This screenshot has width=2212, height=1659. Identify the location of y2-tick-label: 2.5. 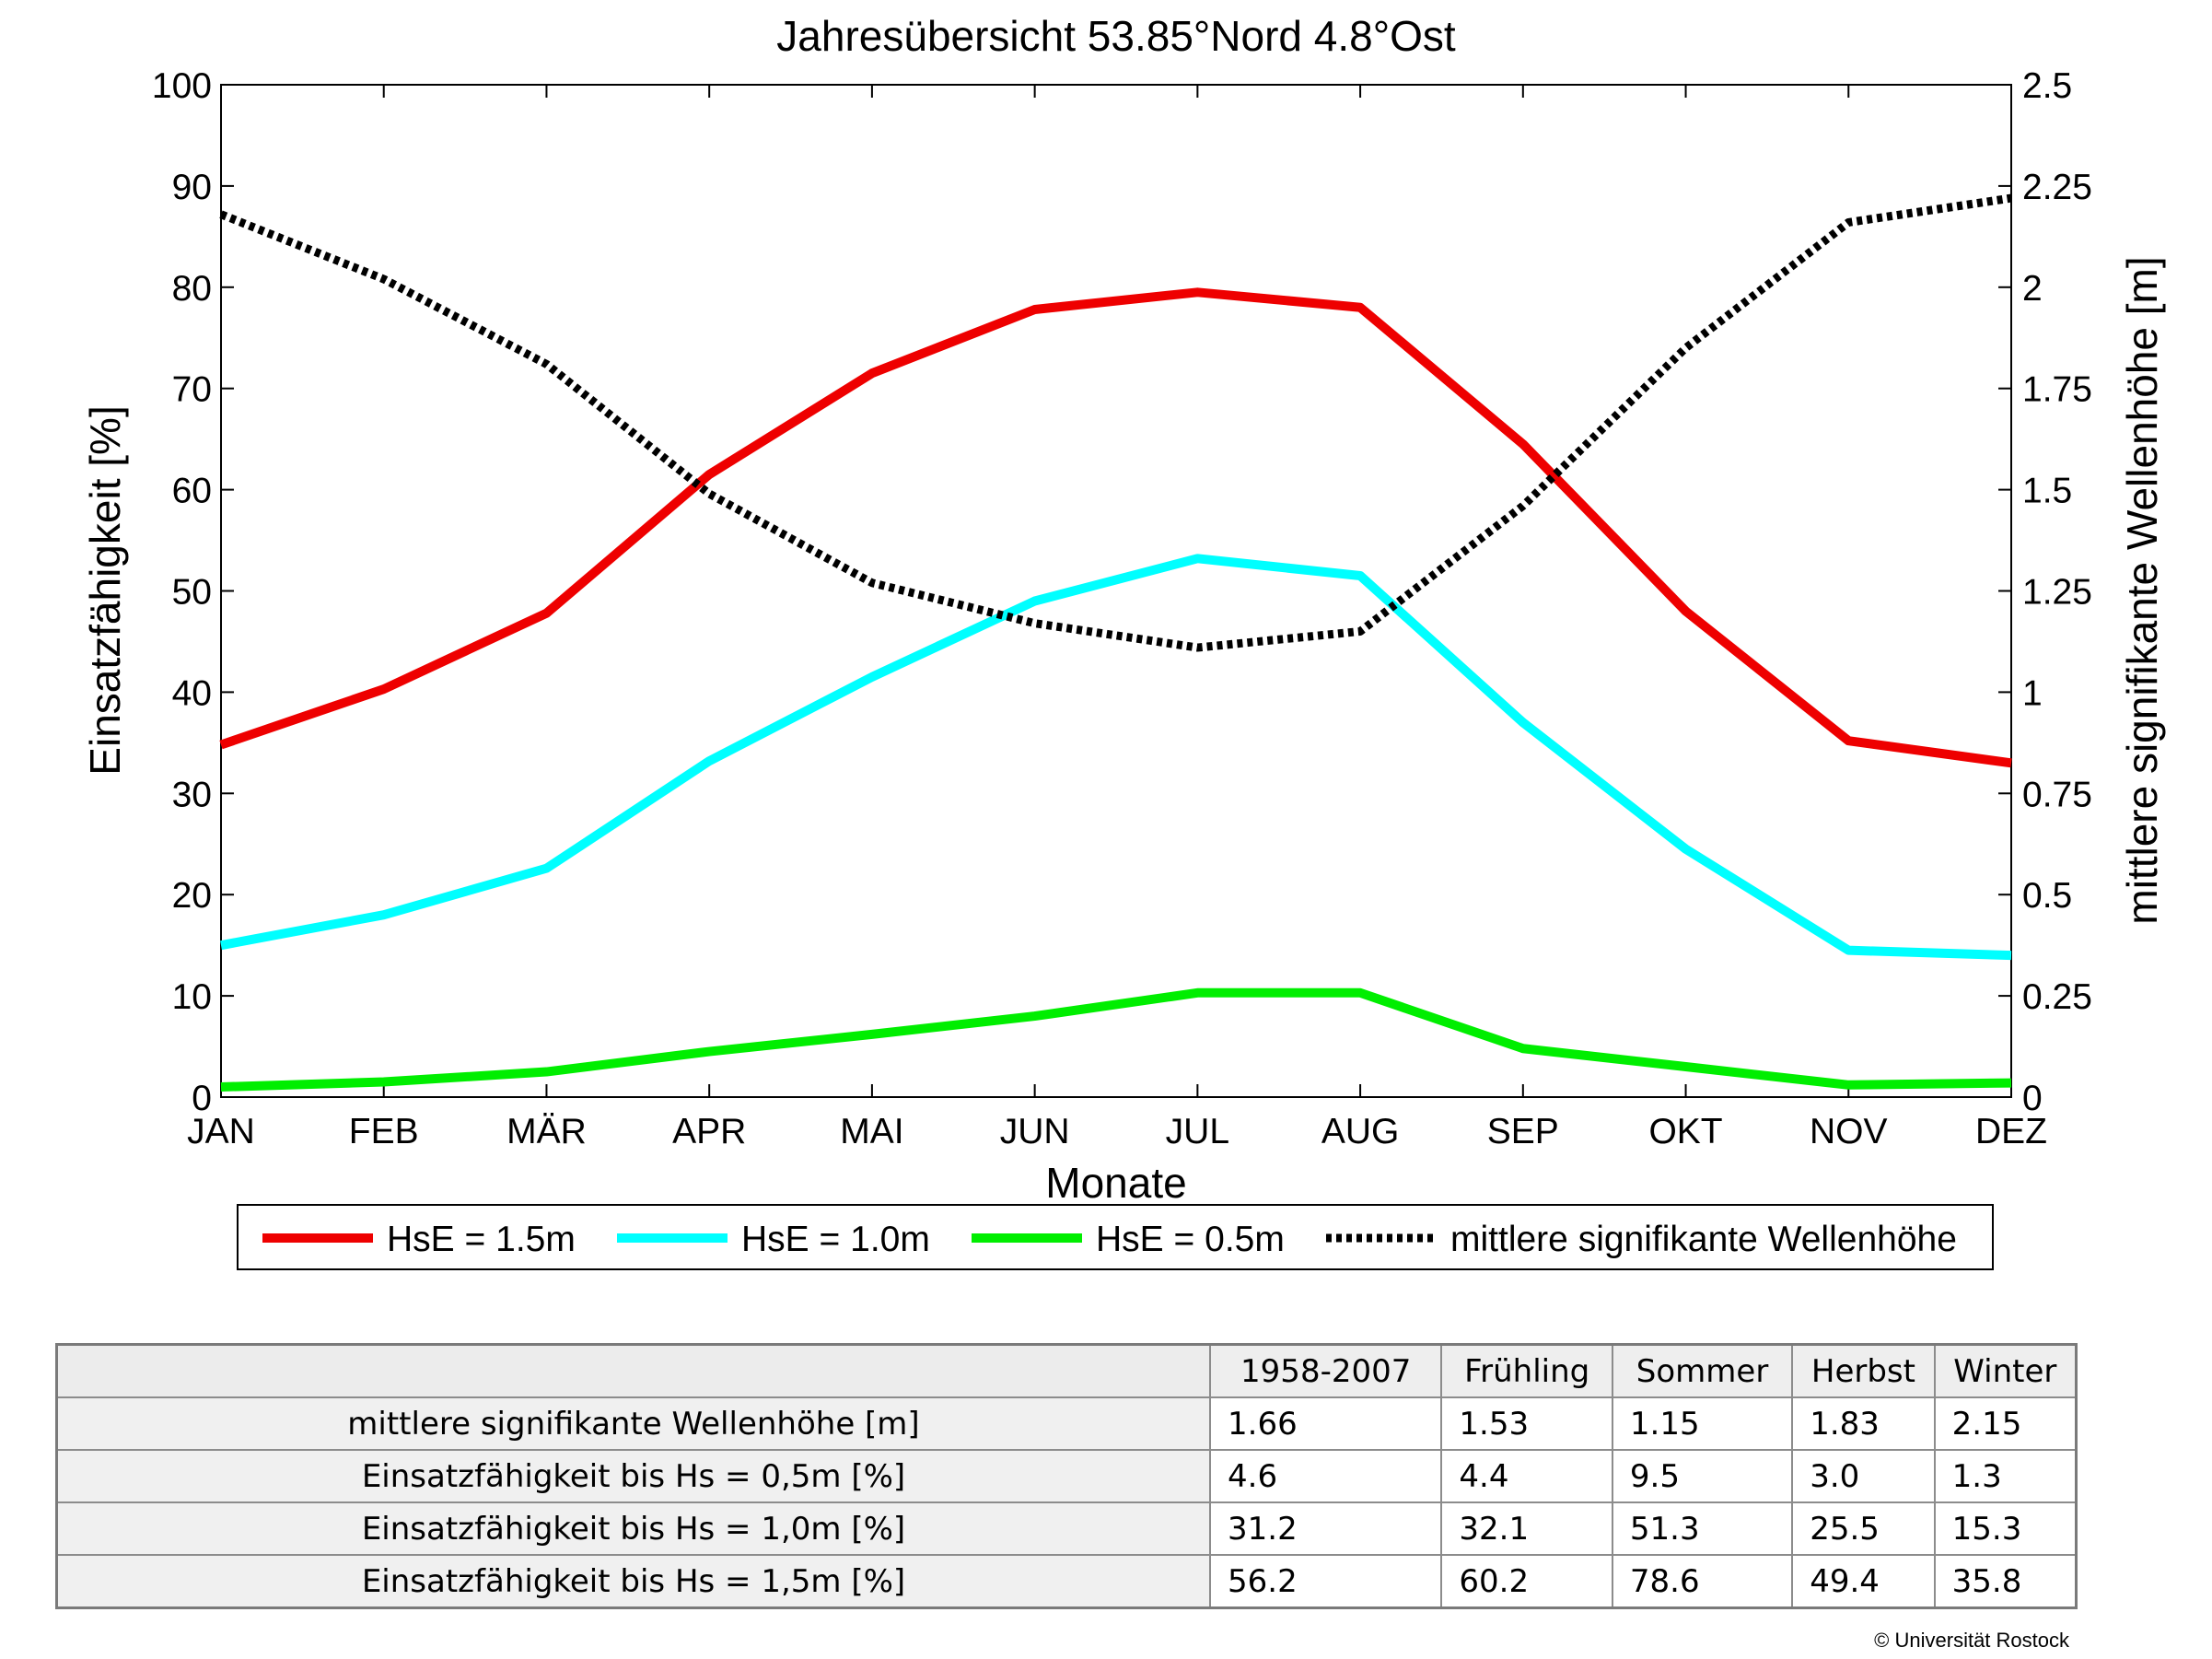
(2047, 86).